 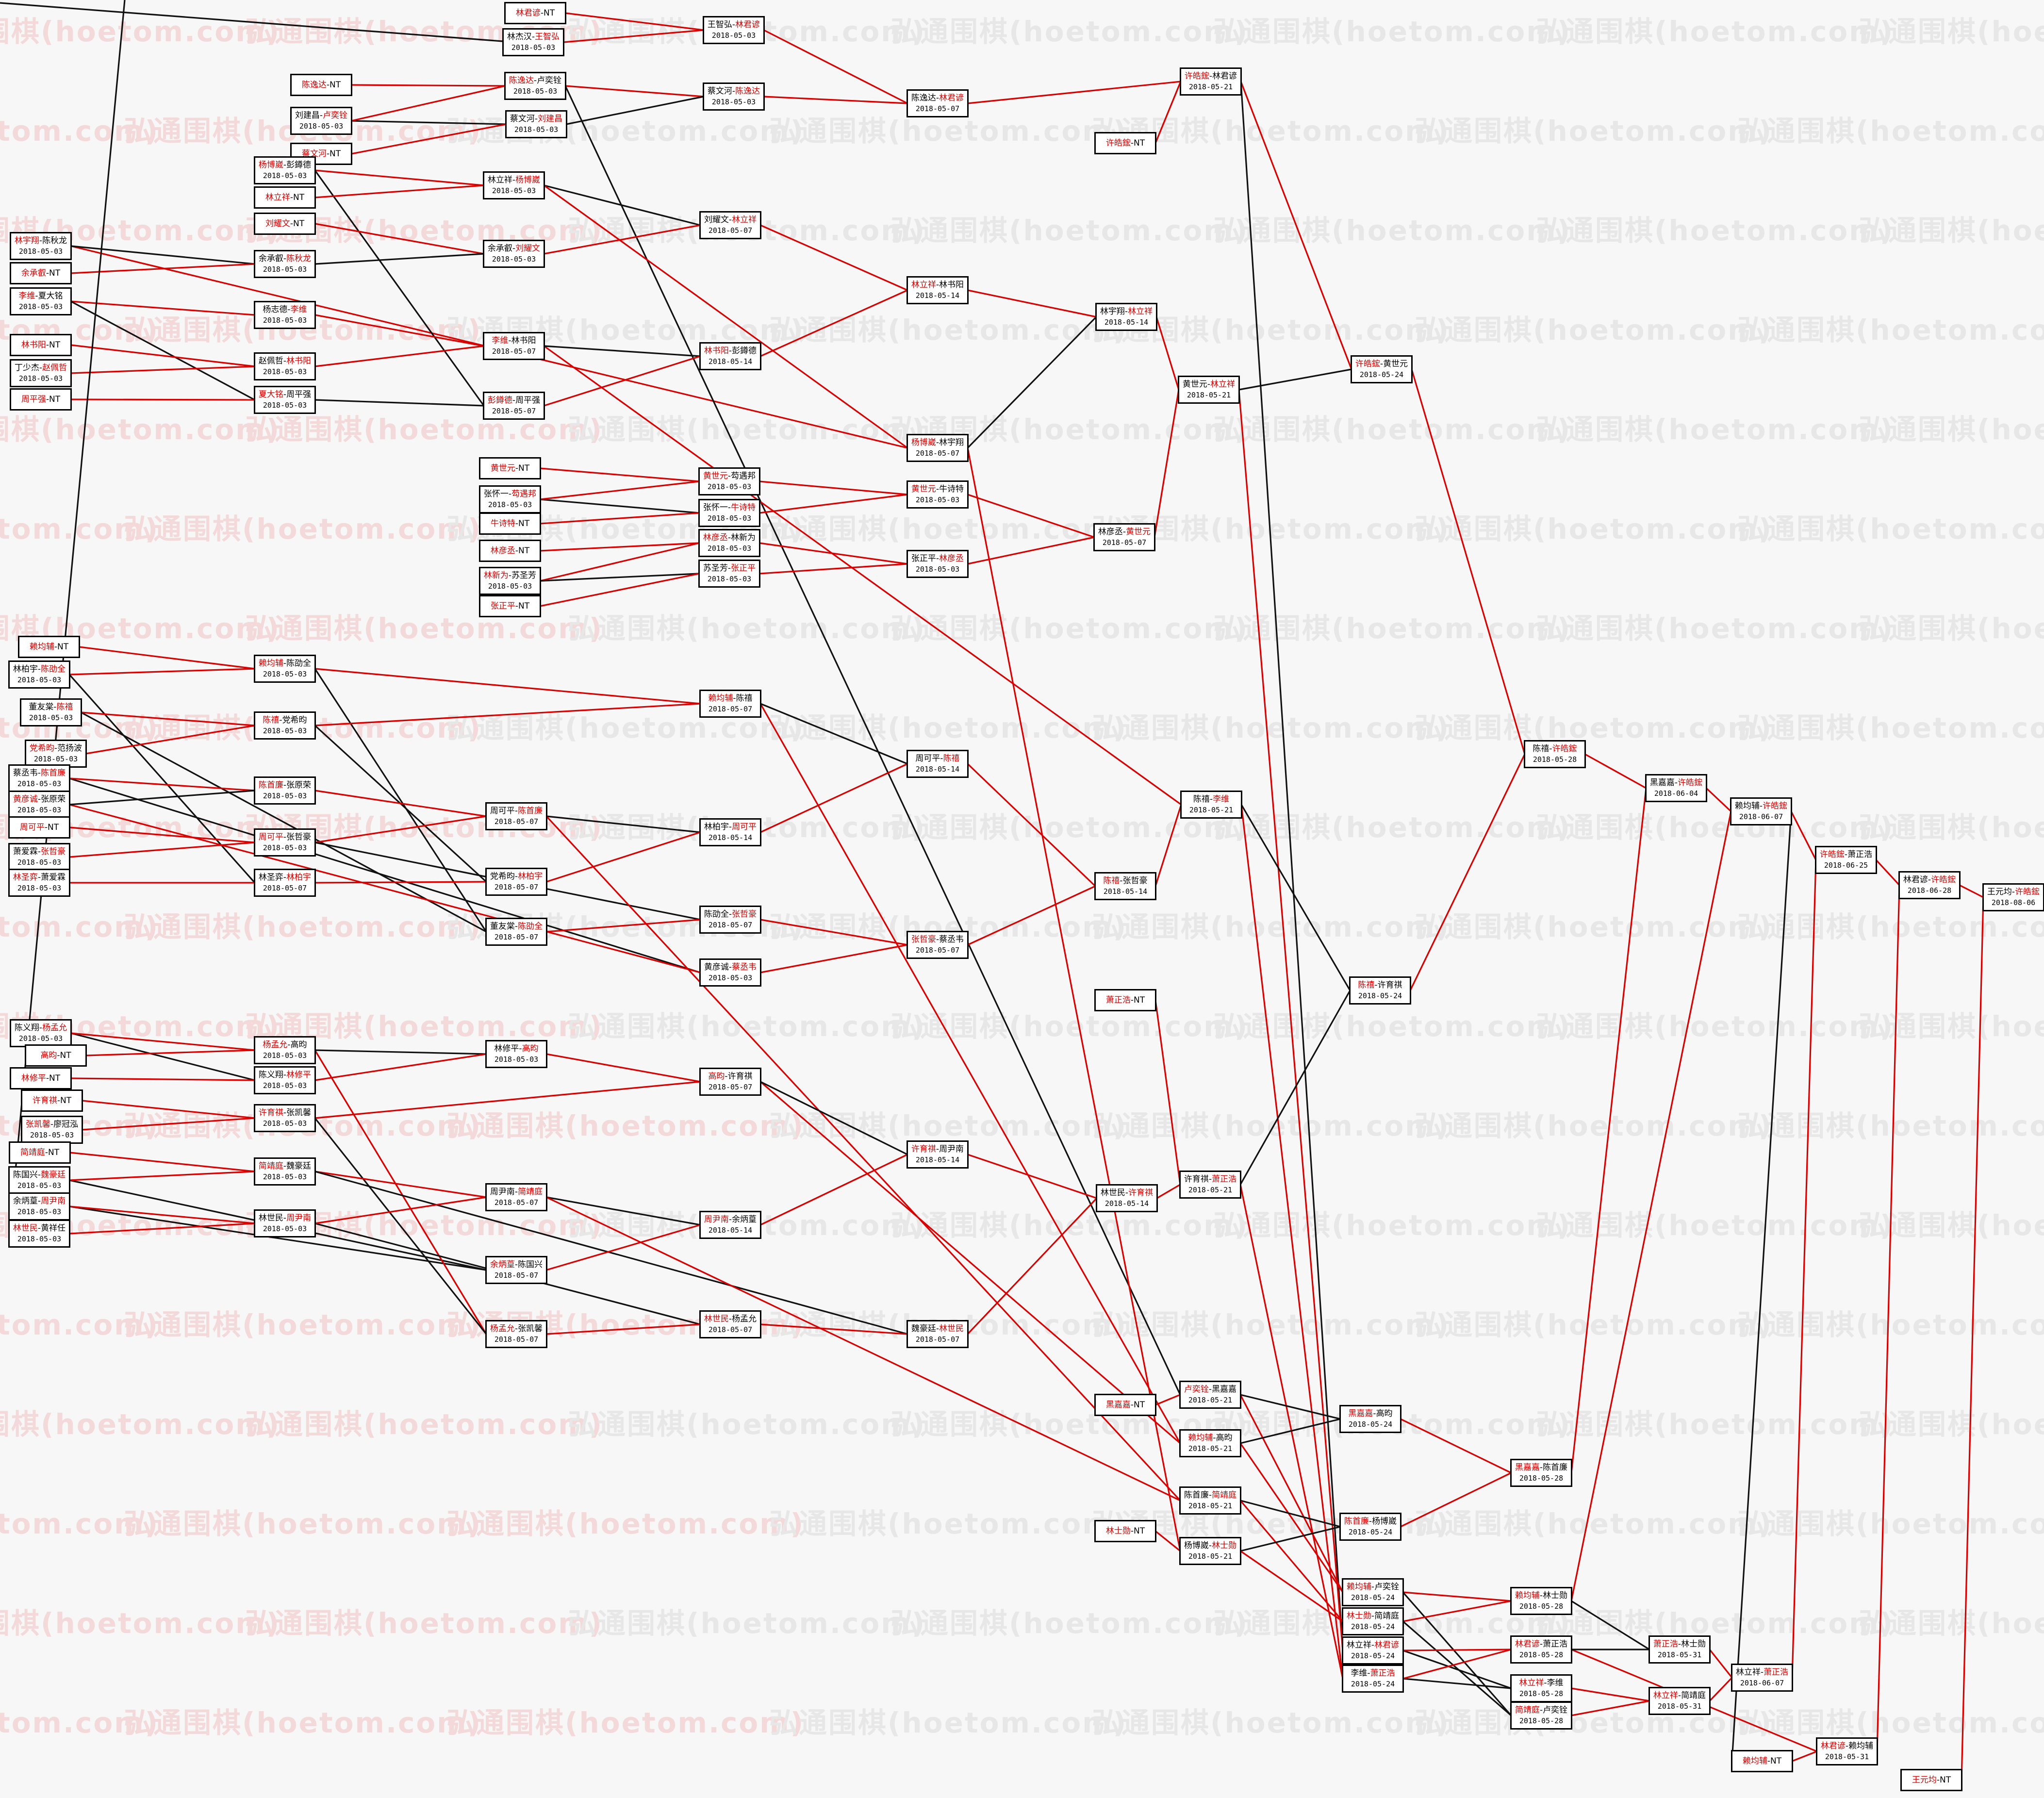 I want to click on match-players: 周尹南-余炳葟, so click(x=730, y=1219).